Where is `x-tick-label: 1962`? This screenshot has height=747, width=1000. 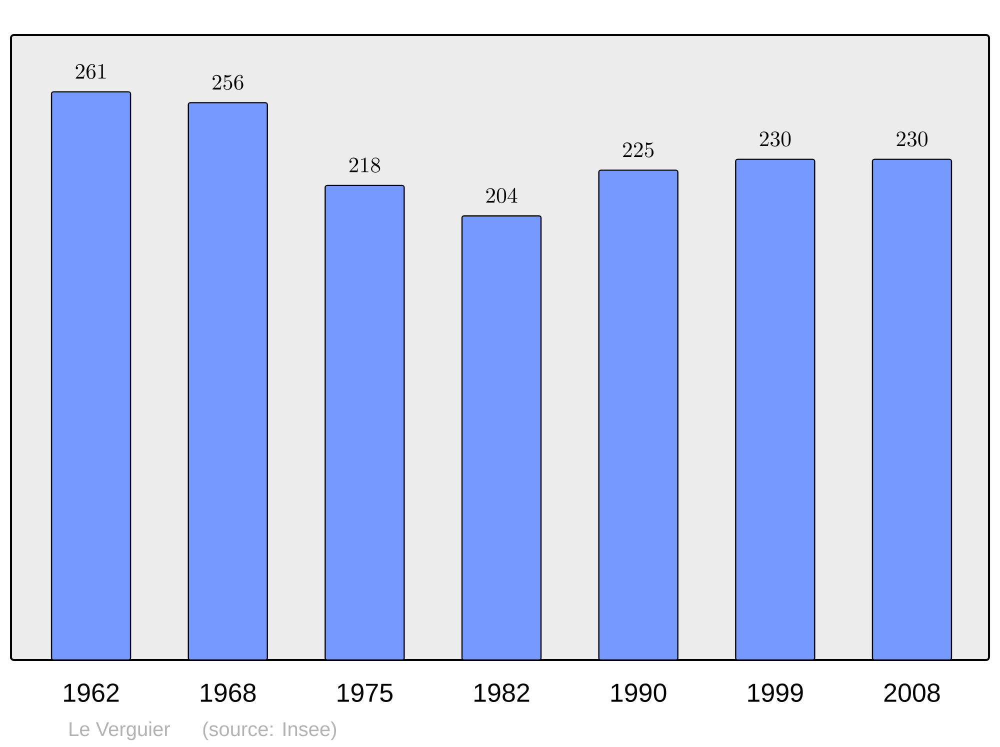
x-tick-label: 1962 is located at coordinates (91, 693).